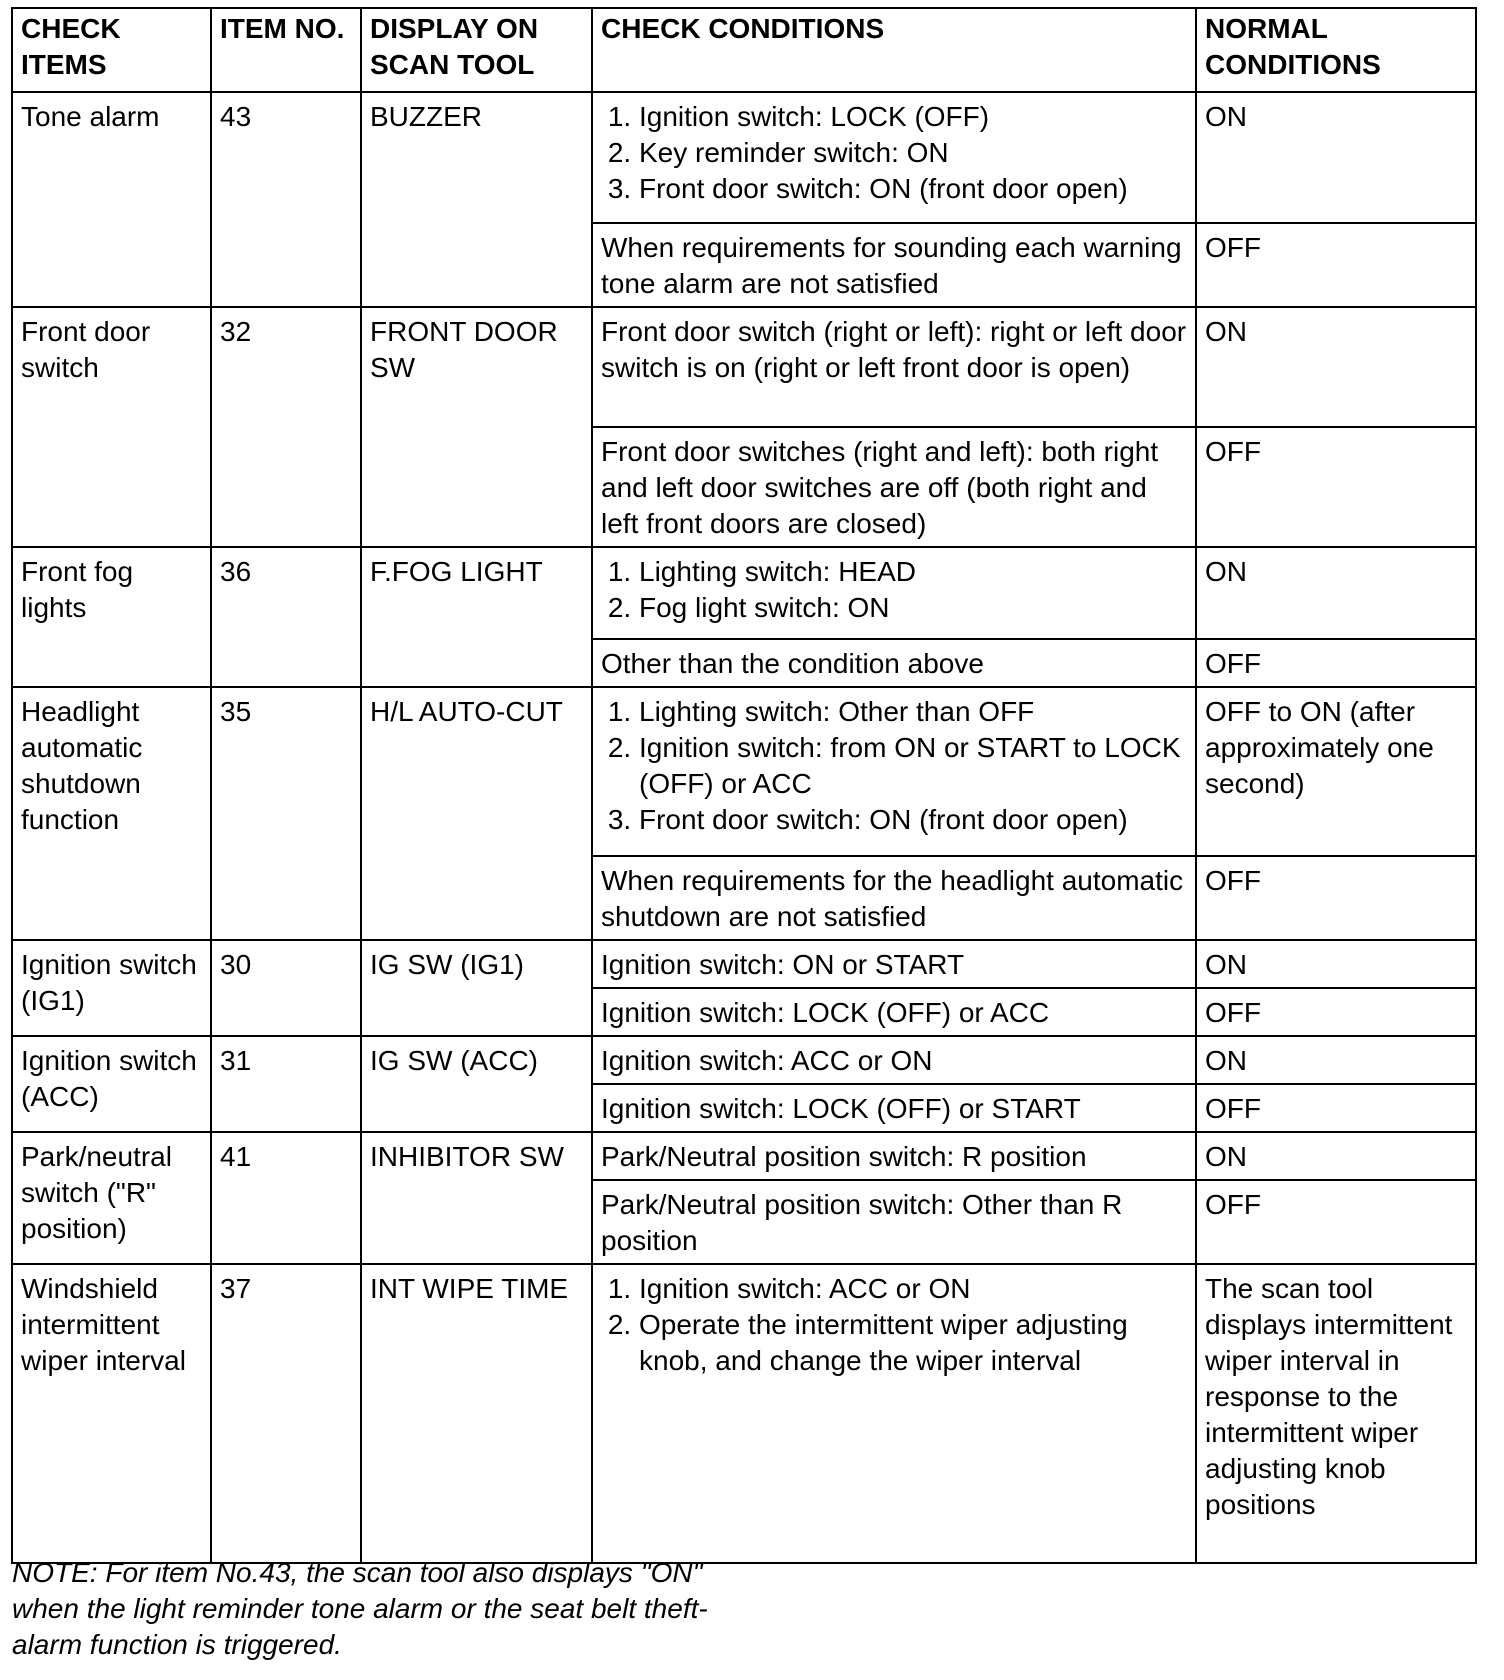 The image size is (1504, 1680). Describe the element at coordinates (286, 1084) in the screenshot. I see `item-number: 31` at that location.